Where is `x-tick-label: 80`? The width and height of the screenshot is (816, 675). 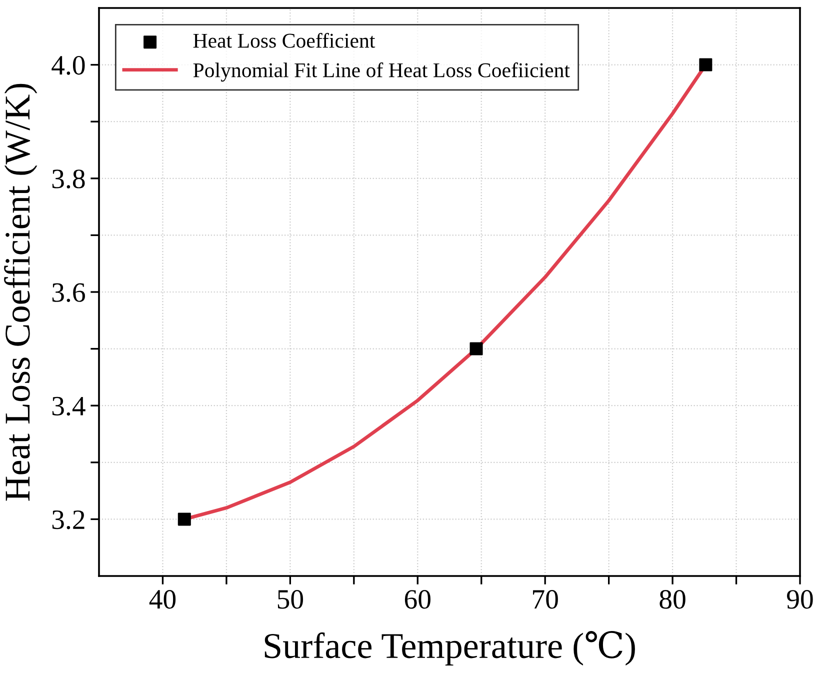 x-tick-label: 80 is located at coordinates (673, 599).